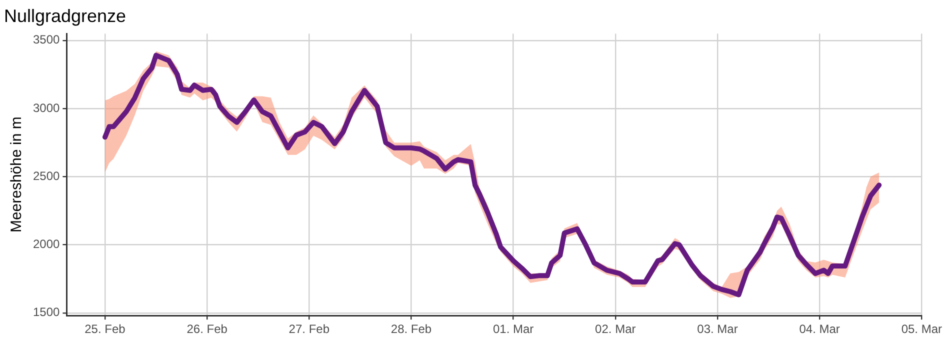  What do you see at coordinates (717, 329) in the screenshot?
I see `x-tick-label: 03. Mar` at bounding box center [717, 329].